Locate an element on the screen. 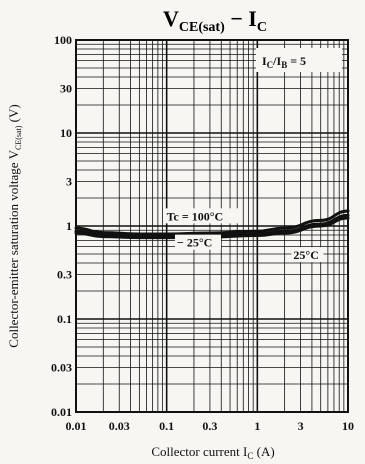 This screenshot has width=365, height=464. chart-title-subscript: CE(sat) is located at coordinates (202, 27).